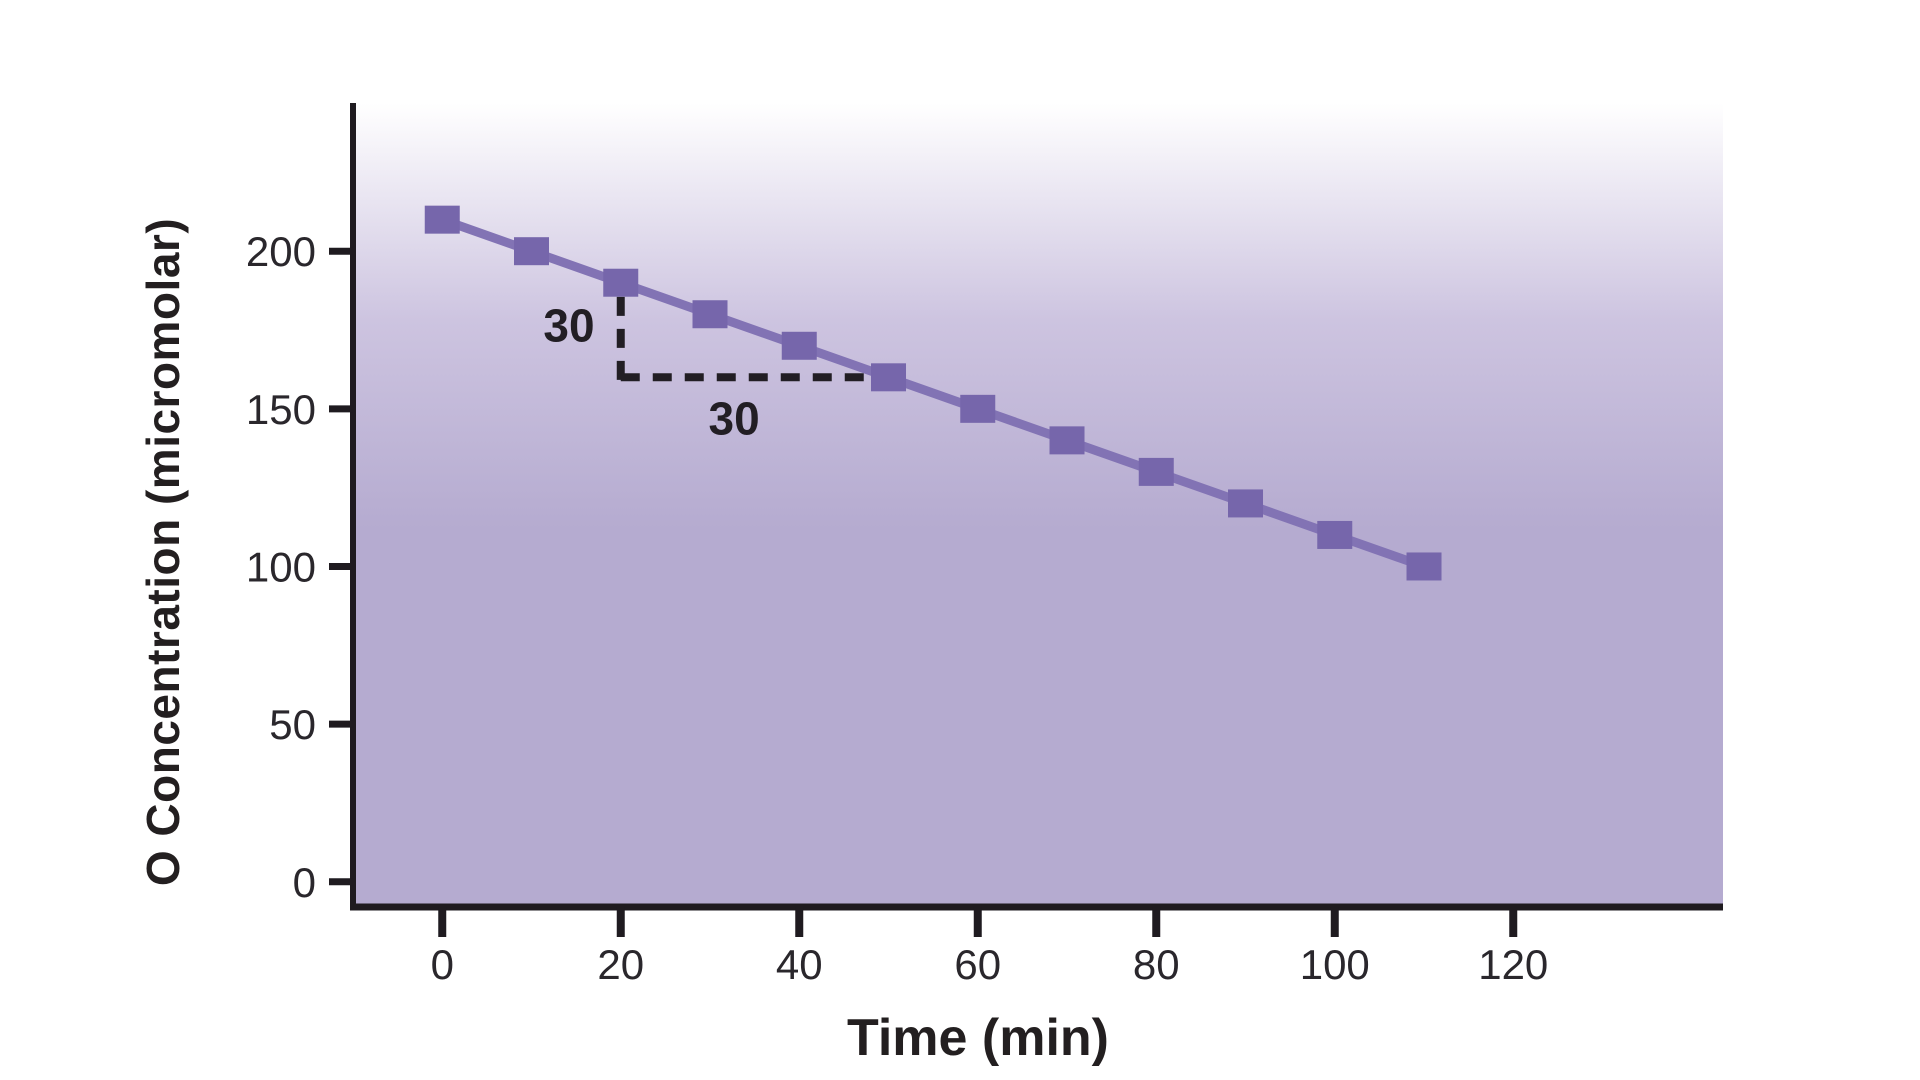 The height and width of the screenshot is (1080, 1920). What do you see at coordinates (620, 964) in the screenshot?
I see `x-tick-label: 20` at bounding box center [620, 964].